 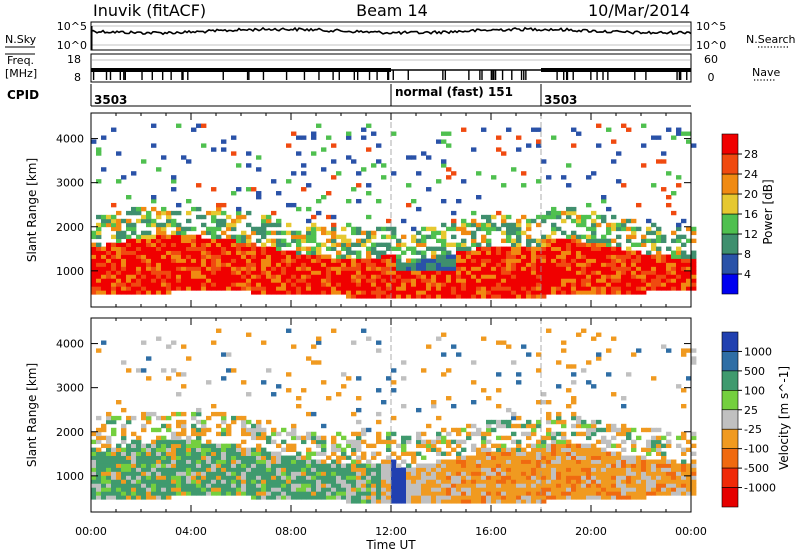 I want to click on site-title: Inuvik (fitACF), so click(x=149, y=10).